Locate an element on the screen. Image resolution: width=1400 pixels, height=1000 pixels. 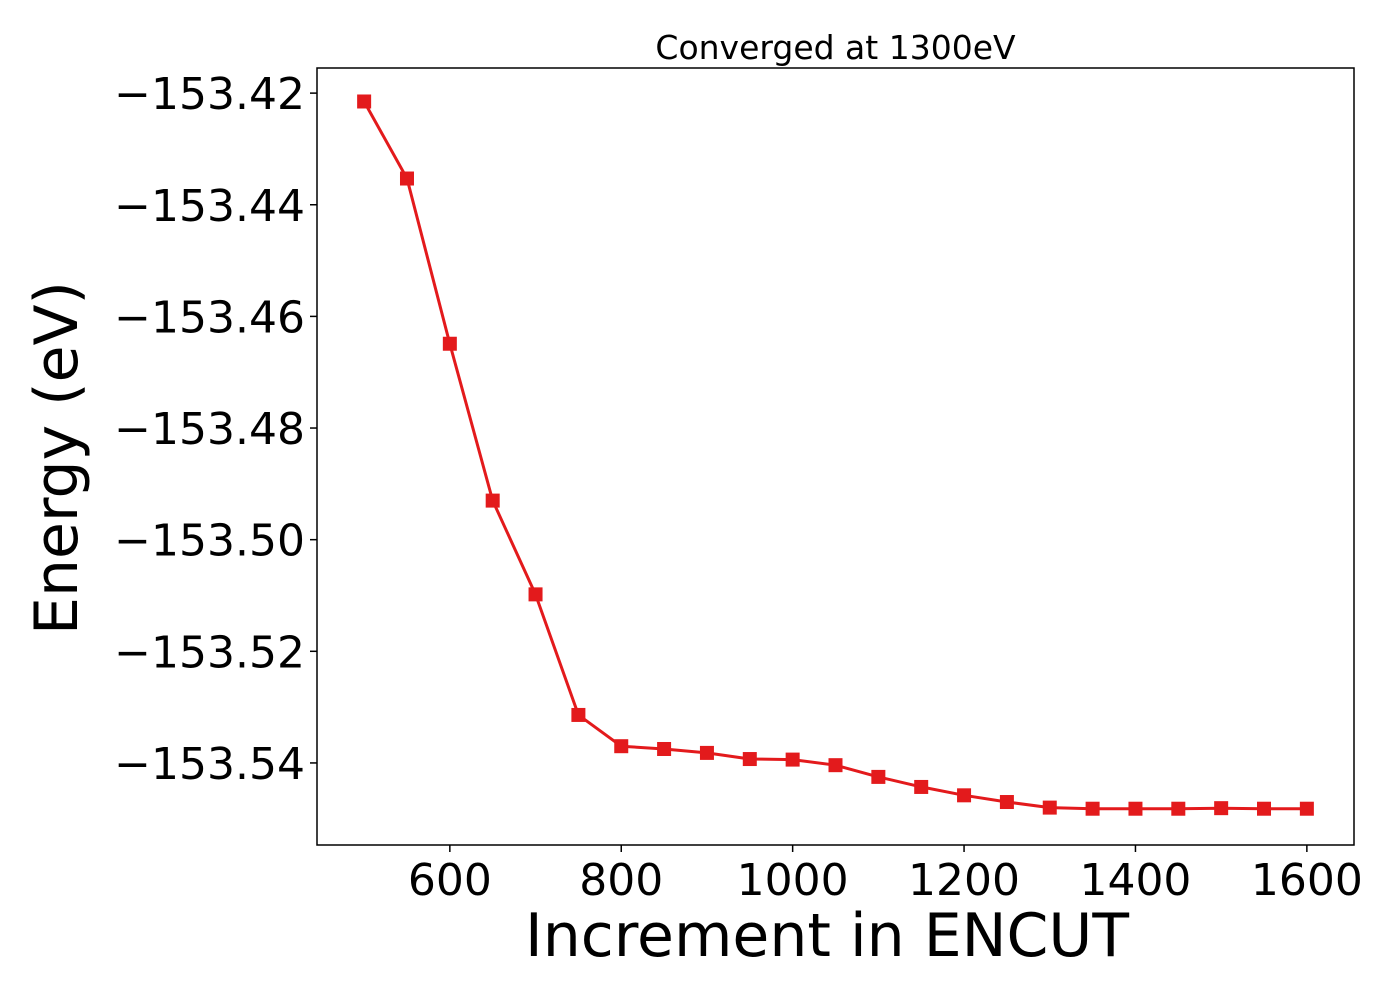
x-axis-label: Increment in ENCUT is located at coordinates (827, 936).